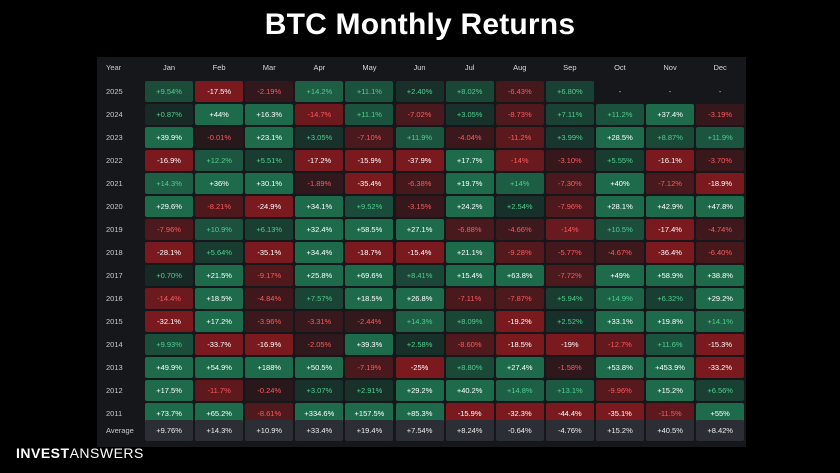 The width and height of the screenshot is (840, 473). Describe the element at coordinates (569, 183) in the screenshot. I see `return-cell: -7.30%` at that location.